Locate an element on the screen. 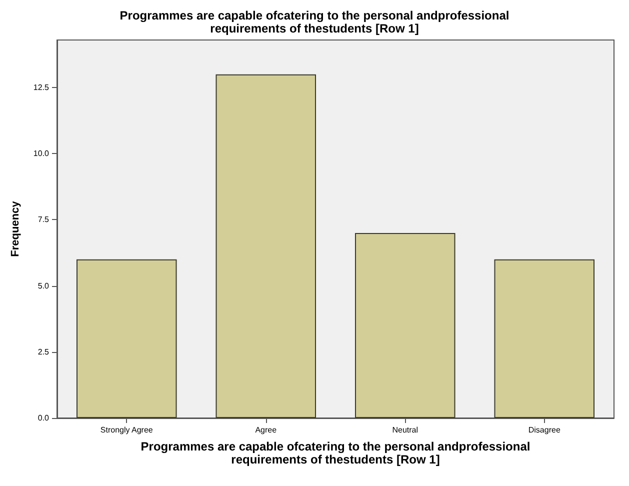  y-tick-label: 10.0 is located at coordinates (41, 153).